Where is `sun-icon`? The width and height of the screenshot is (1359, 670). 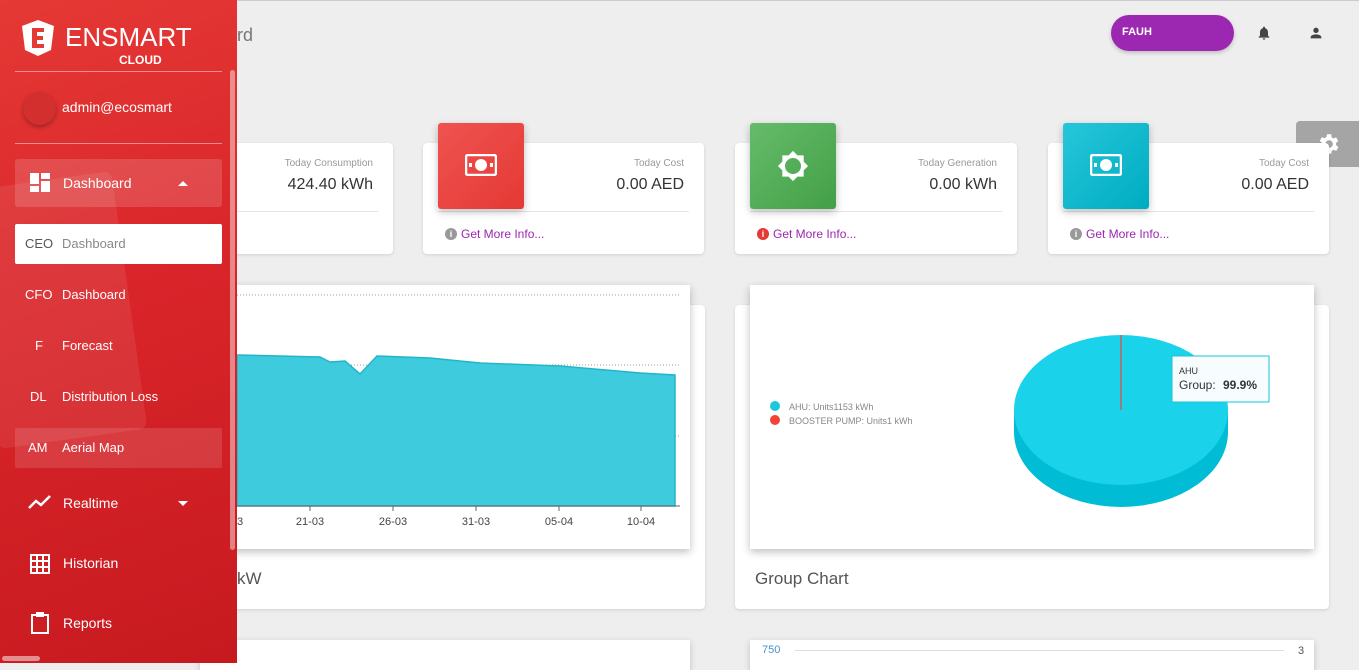 sun-icon is located at coordinates (793, 166).